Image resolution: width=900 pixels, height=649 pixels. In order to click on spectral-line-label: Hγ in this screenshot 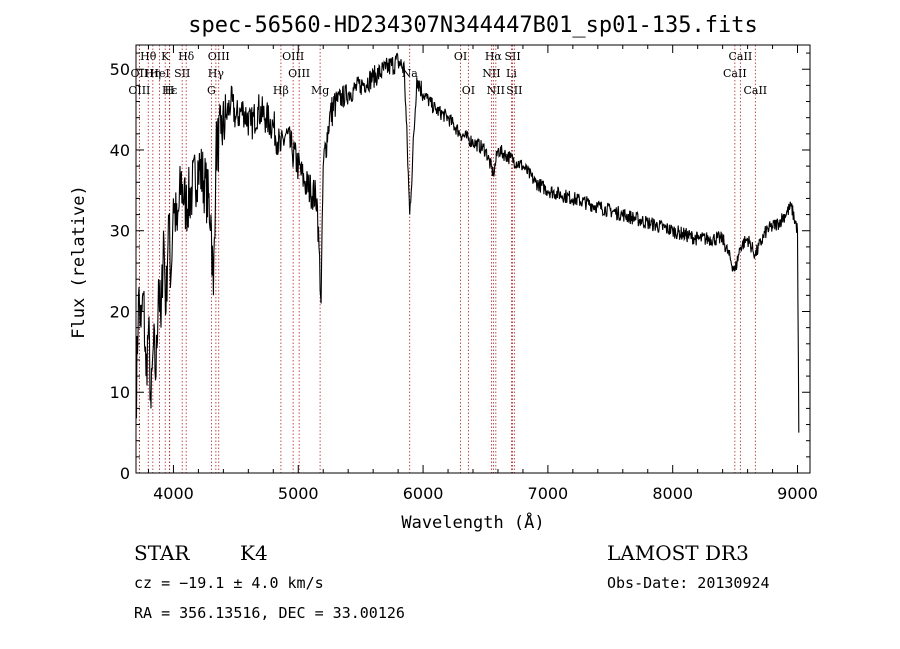, I will do `click(216, 73)`.